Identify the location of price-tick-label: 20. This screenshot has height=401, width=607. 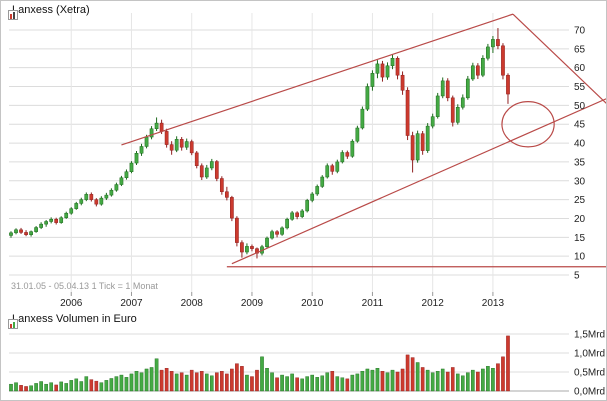
(580, 219).